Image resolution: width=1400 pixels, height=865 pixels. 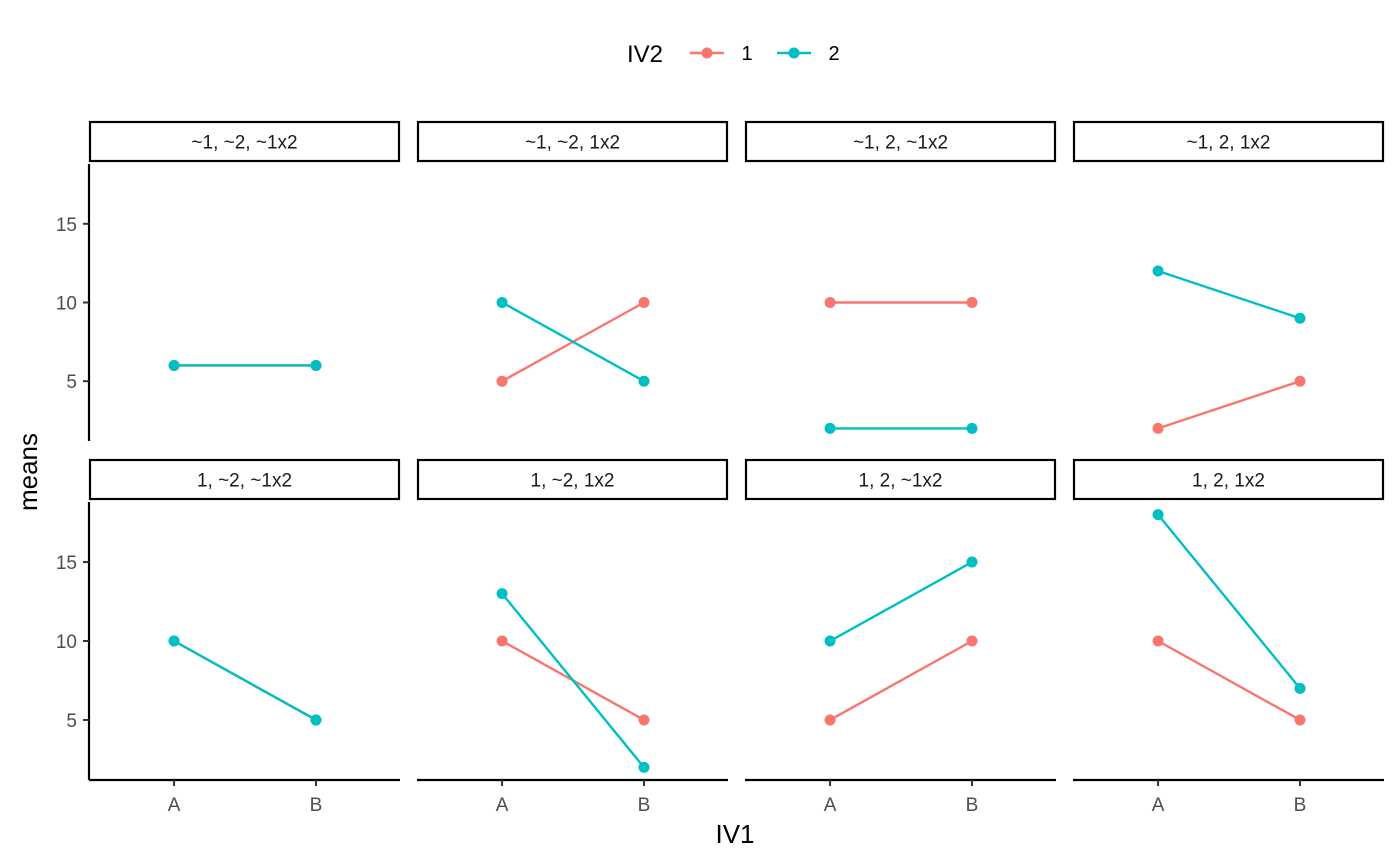 I want to click on facet-strip-label: ~1, 2, ~1x2, so click(x=900, y=143).